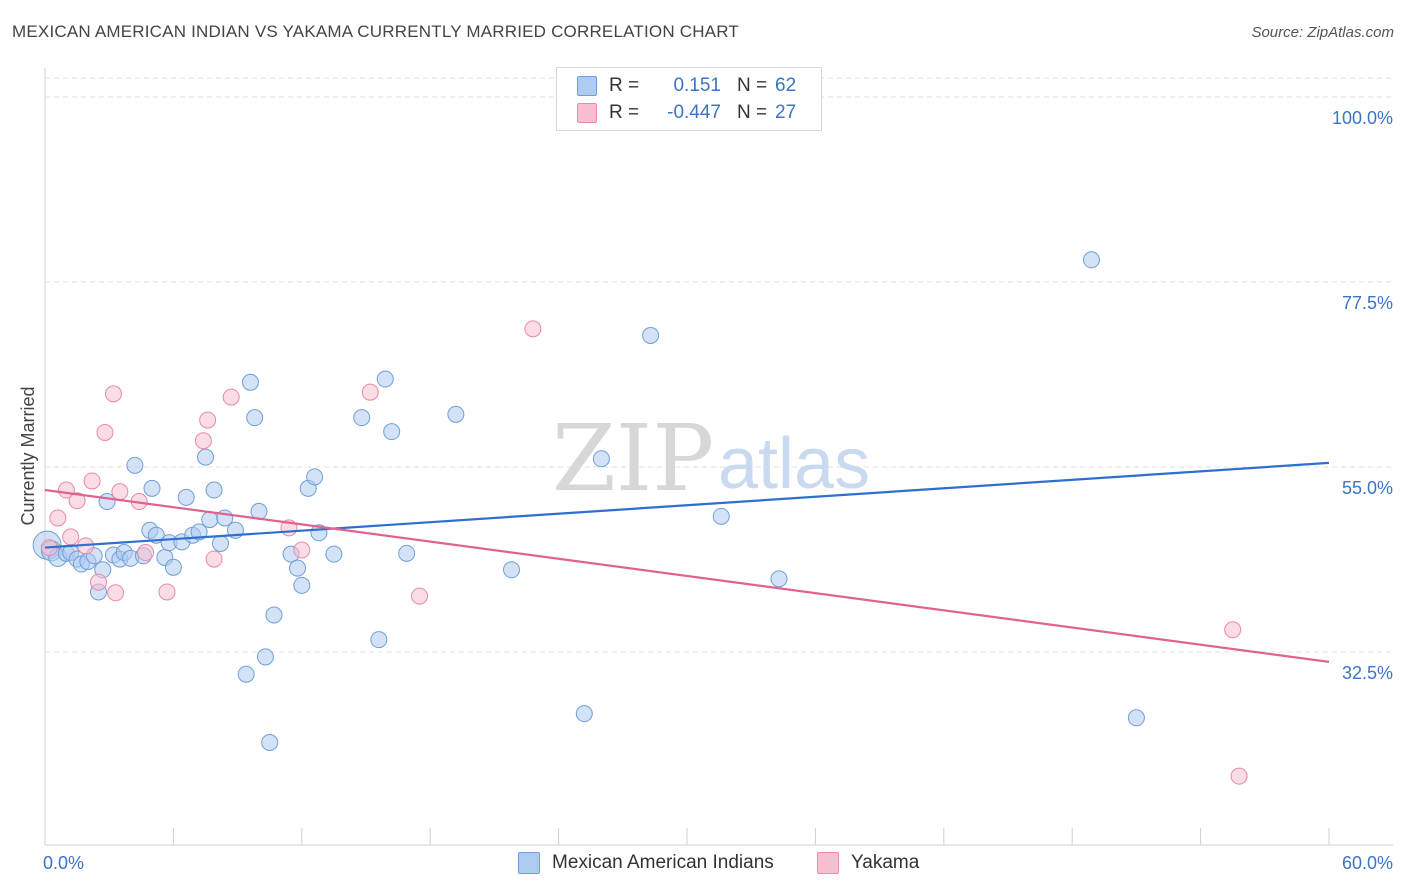  Describe the element at coordinates (786, 85) in the screenshot. I see `legend-n-value: 62` at that location.